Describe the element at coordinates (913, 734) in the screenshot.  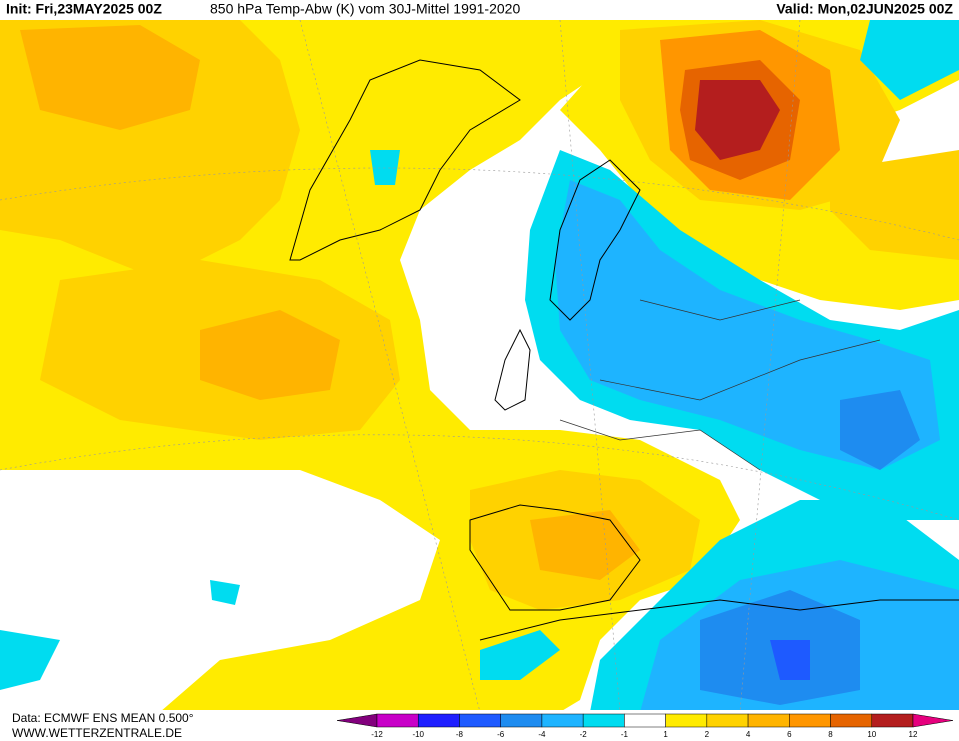
I see `colorbar-label: 12` at that location.